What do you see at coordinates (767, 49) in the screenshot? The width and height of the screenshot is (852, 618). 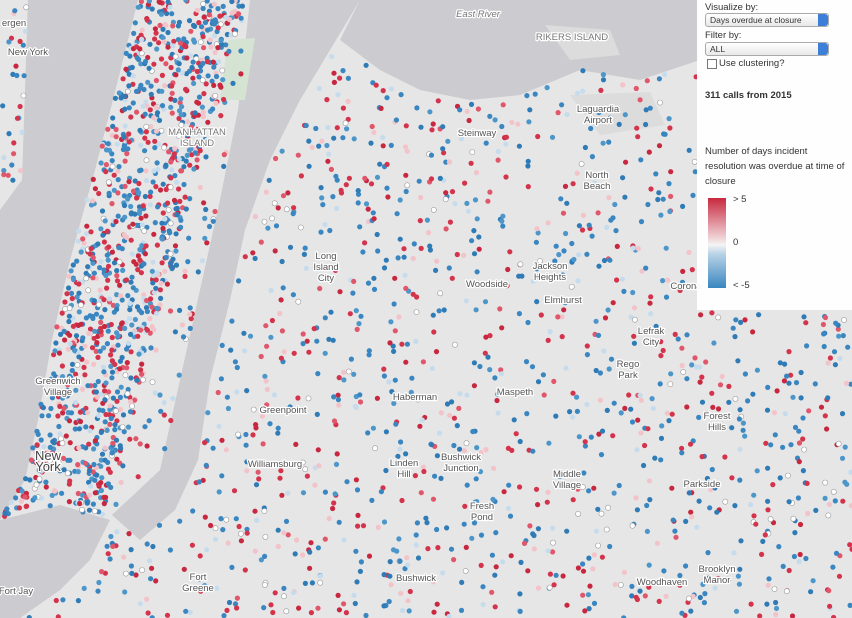 I see `filter-select: ALL` at bounding box center [767, 49].